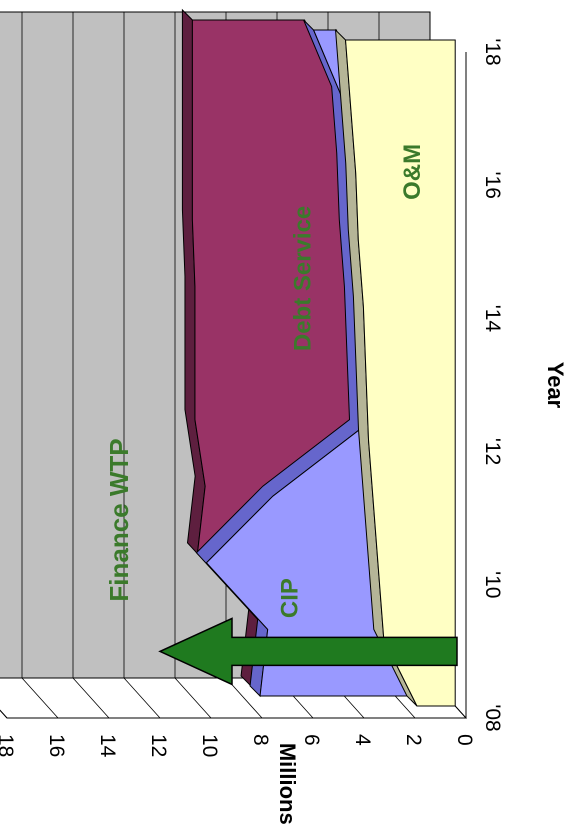 The width and height of the screenshot is (564, 826). What do you see at coordinates (8, 745) in the screenshot?
I see `y-tick-18: 18` at bounding box center [8, 745].